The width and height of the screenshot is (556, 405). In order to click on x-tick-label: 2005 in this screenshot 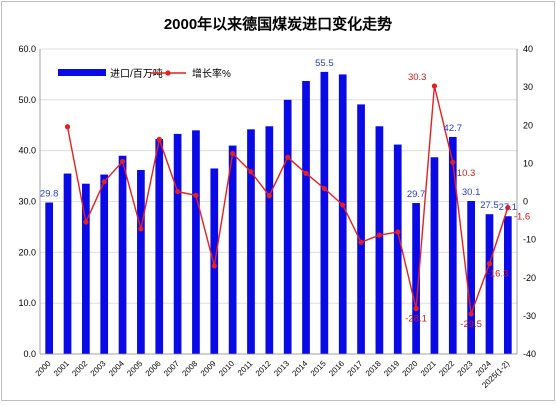, I will do `click(134, 368)`.